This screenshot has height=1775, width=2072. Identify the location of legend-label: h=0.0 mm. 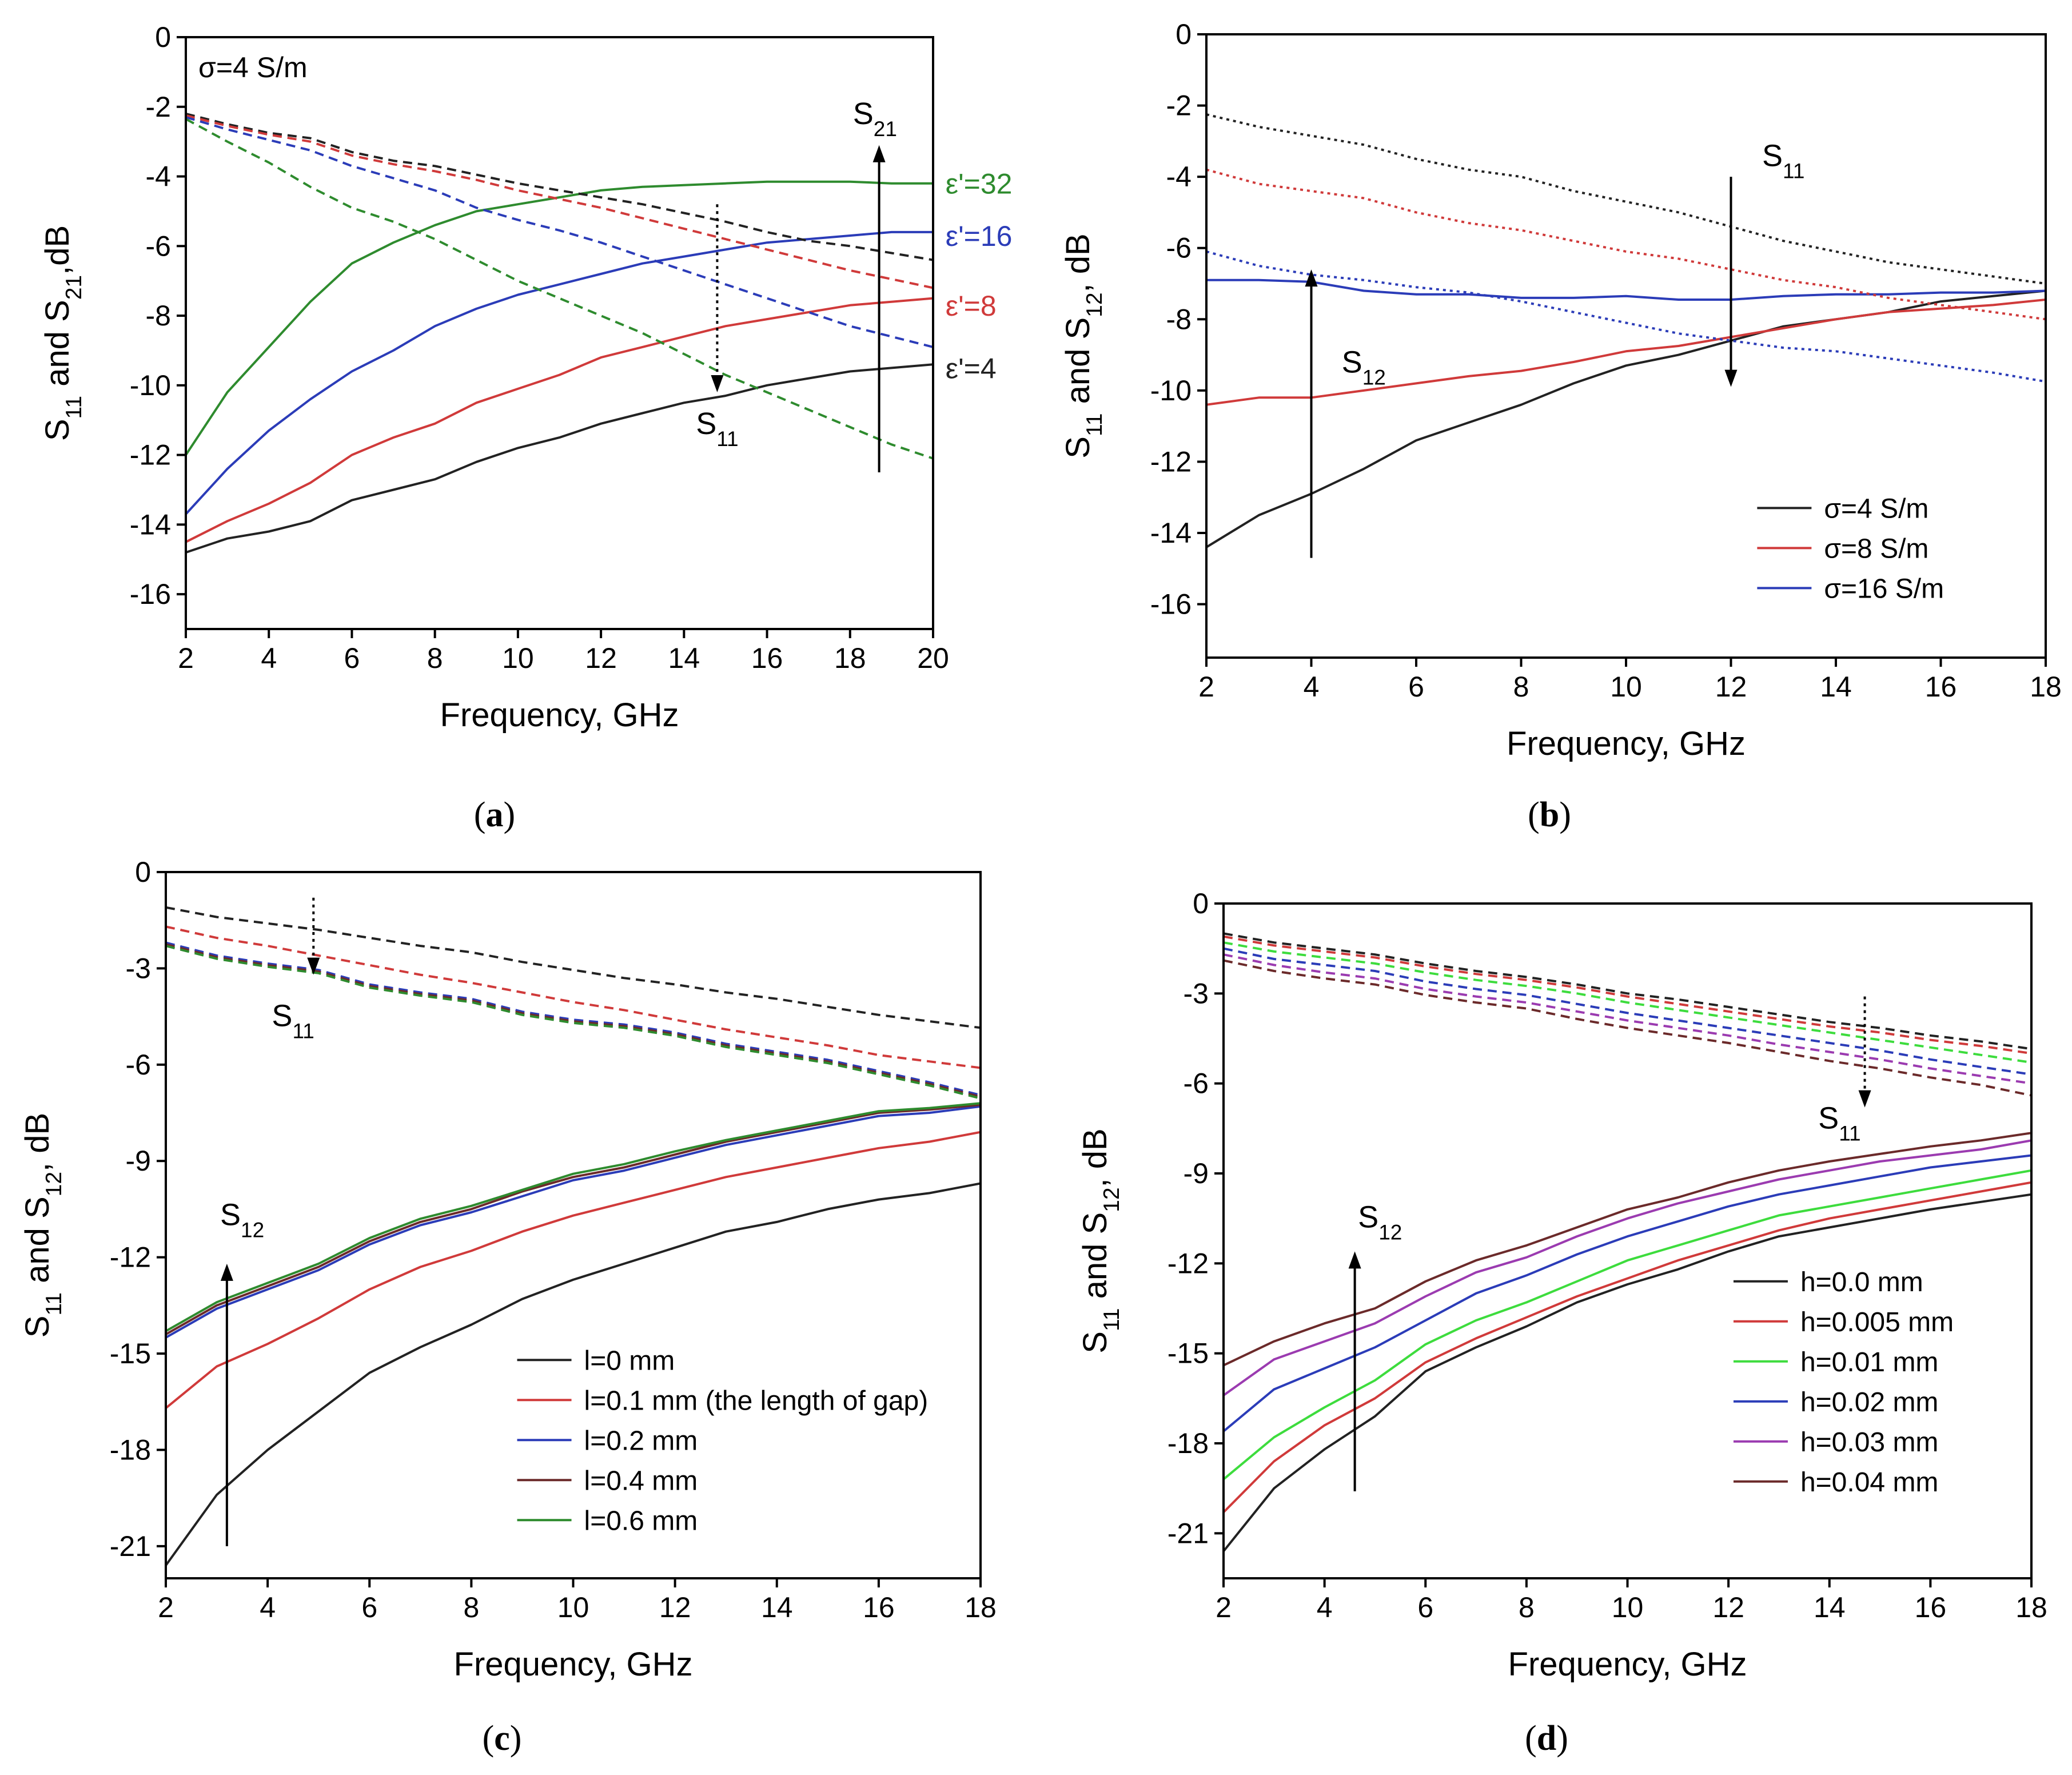
(1862, 1282).